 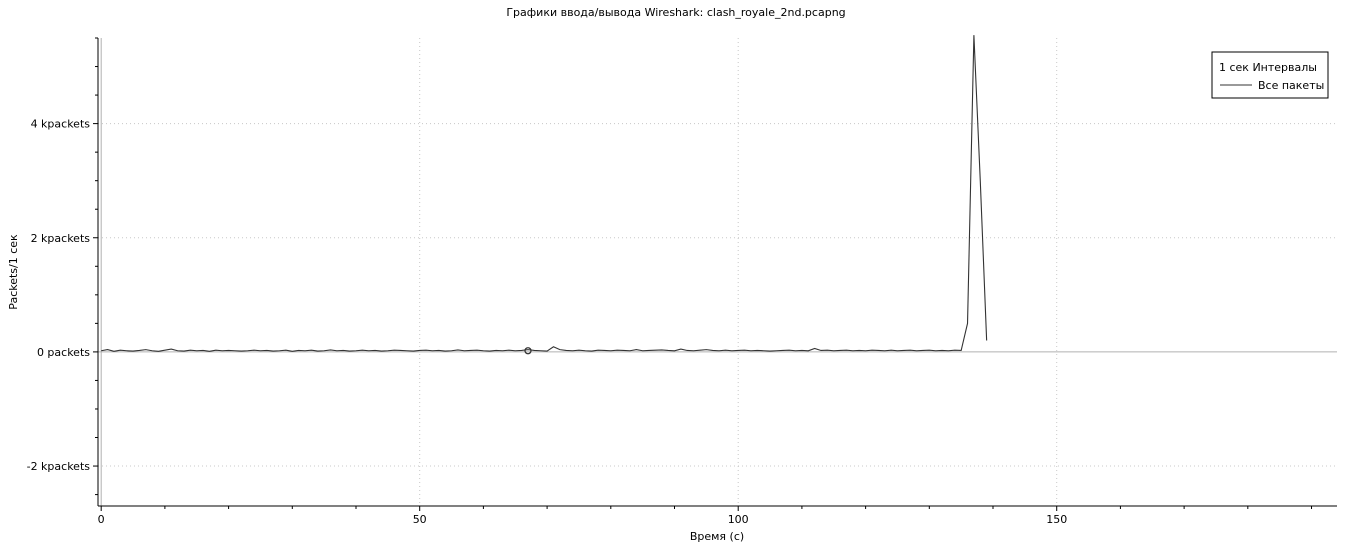 I want to click on y-tick-label: 2 kpackets, so click(x=61, y=238).